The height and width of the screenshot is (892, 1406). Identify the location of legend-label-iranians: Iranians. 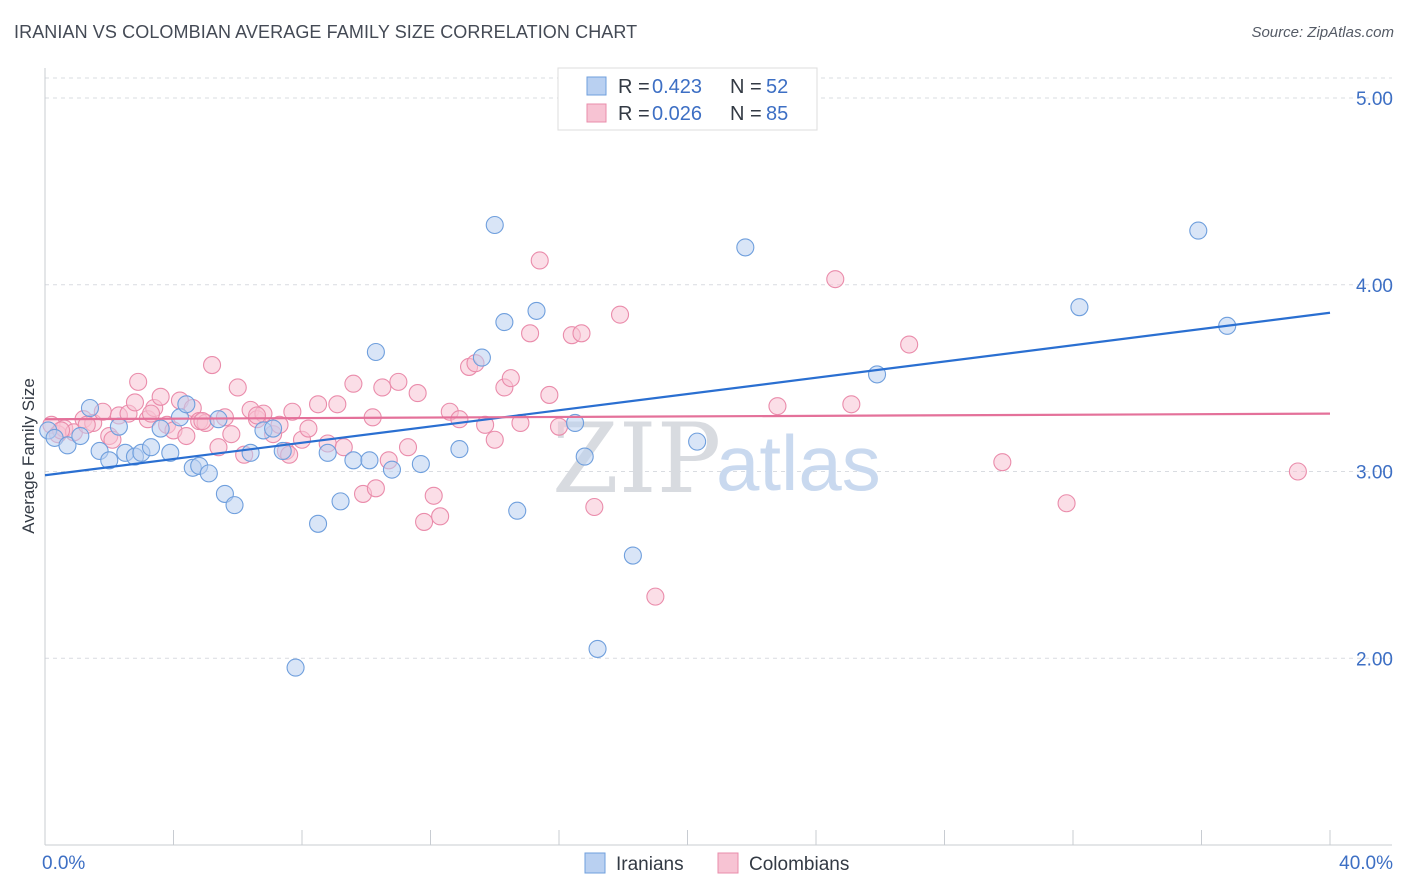
(650, 864).